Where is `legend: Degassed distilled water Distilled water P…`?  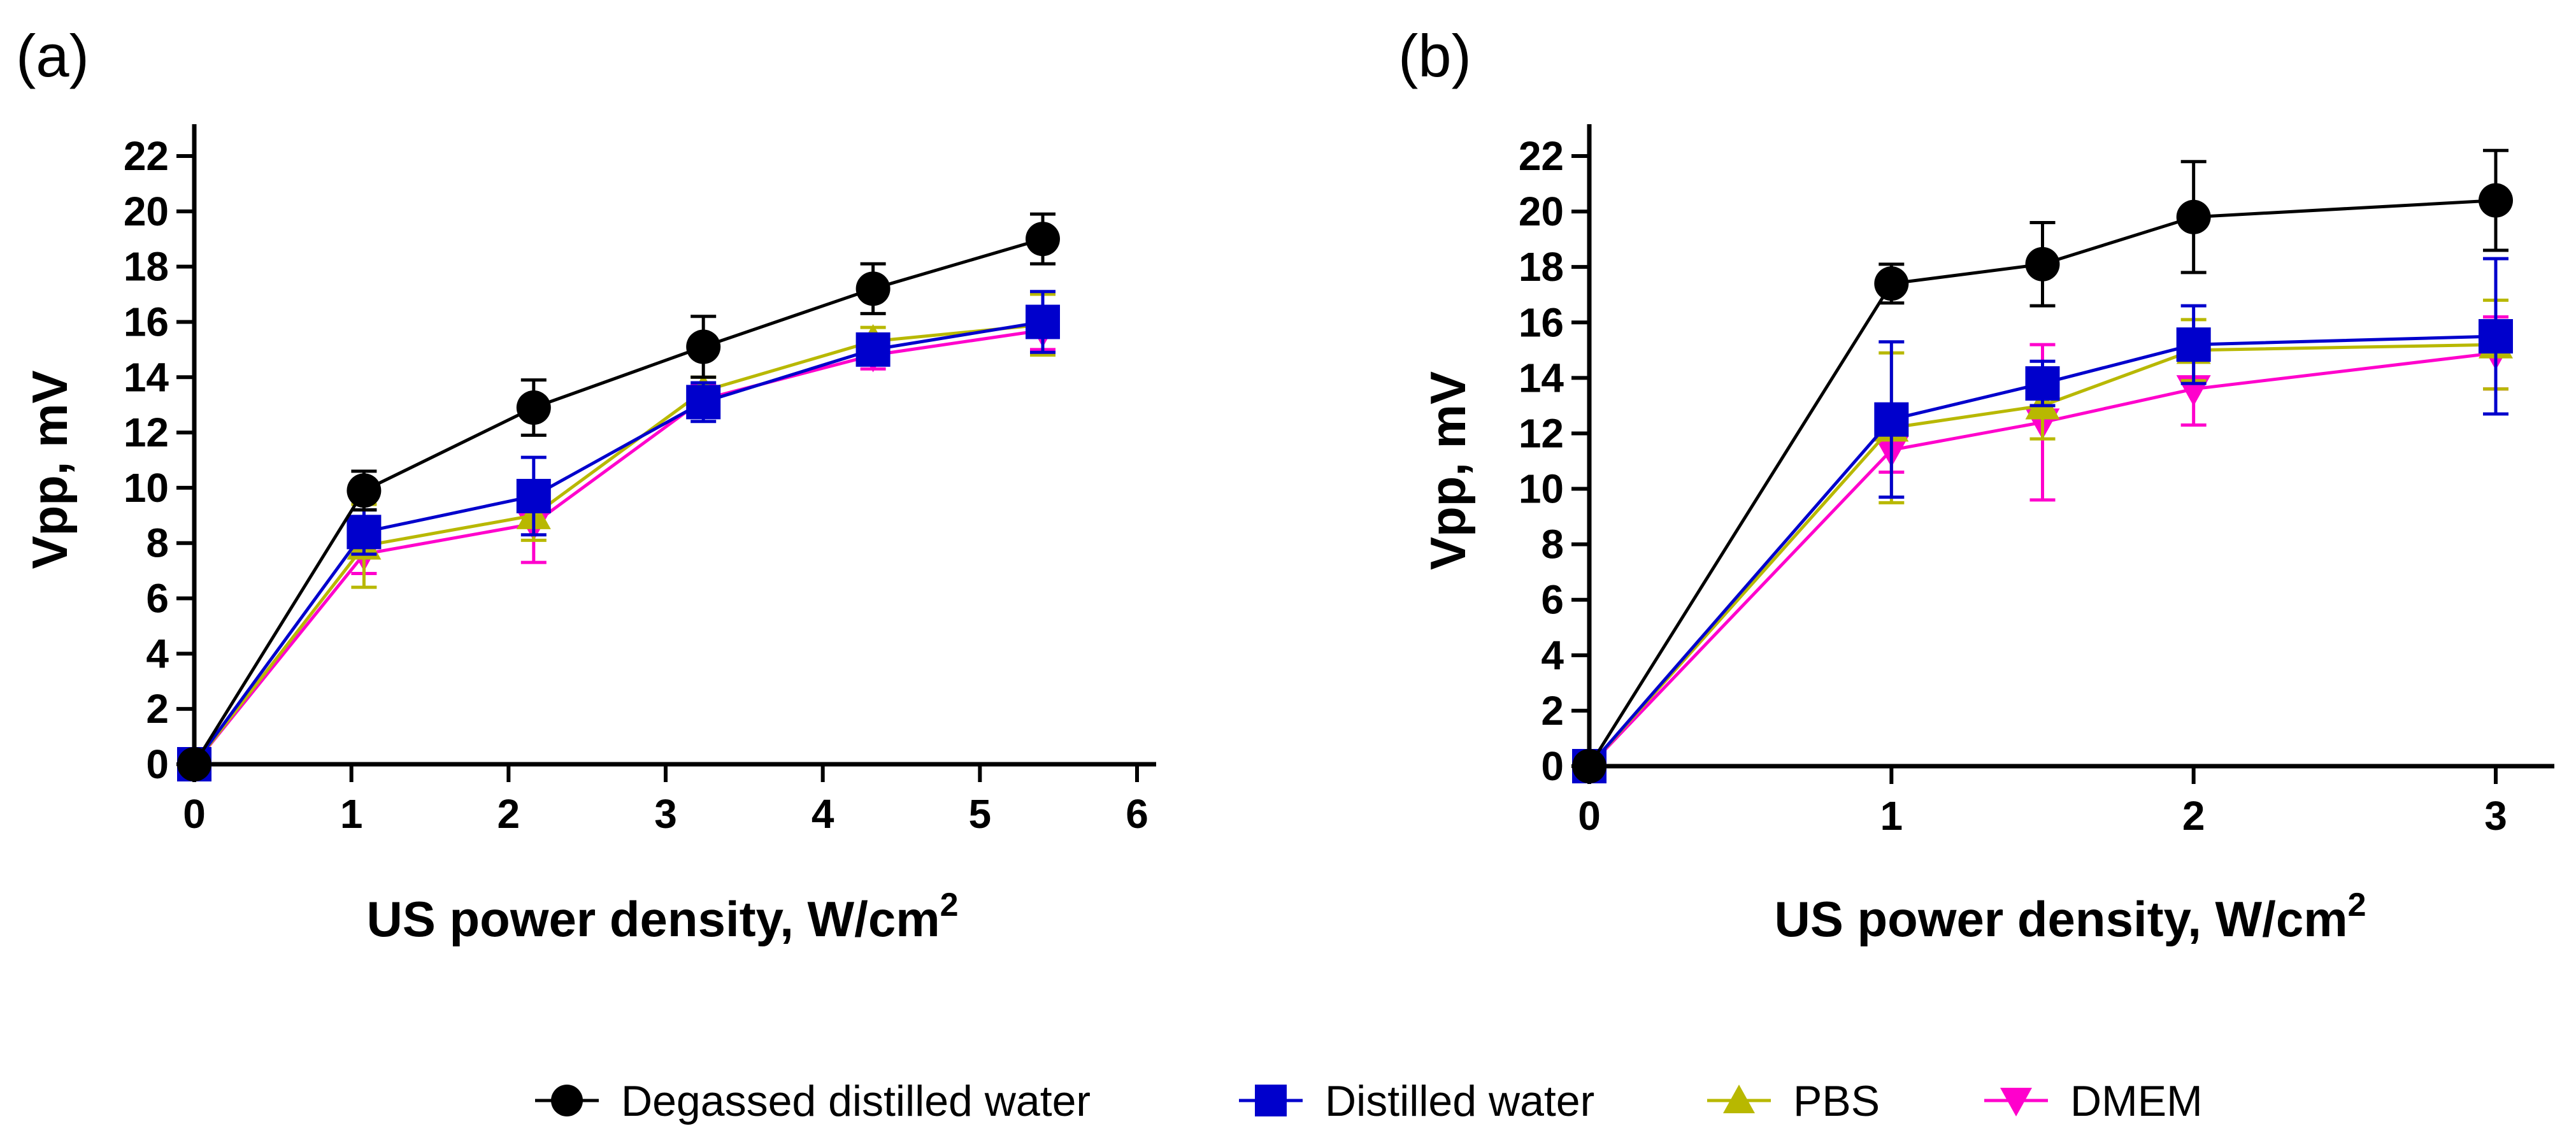 legend: Degassed distilled water Distilled water P… is located at coordinates (1369, 1101).